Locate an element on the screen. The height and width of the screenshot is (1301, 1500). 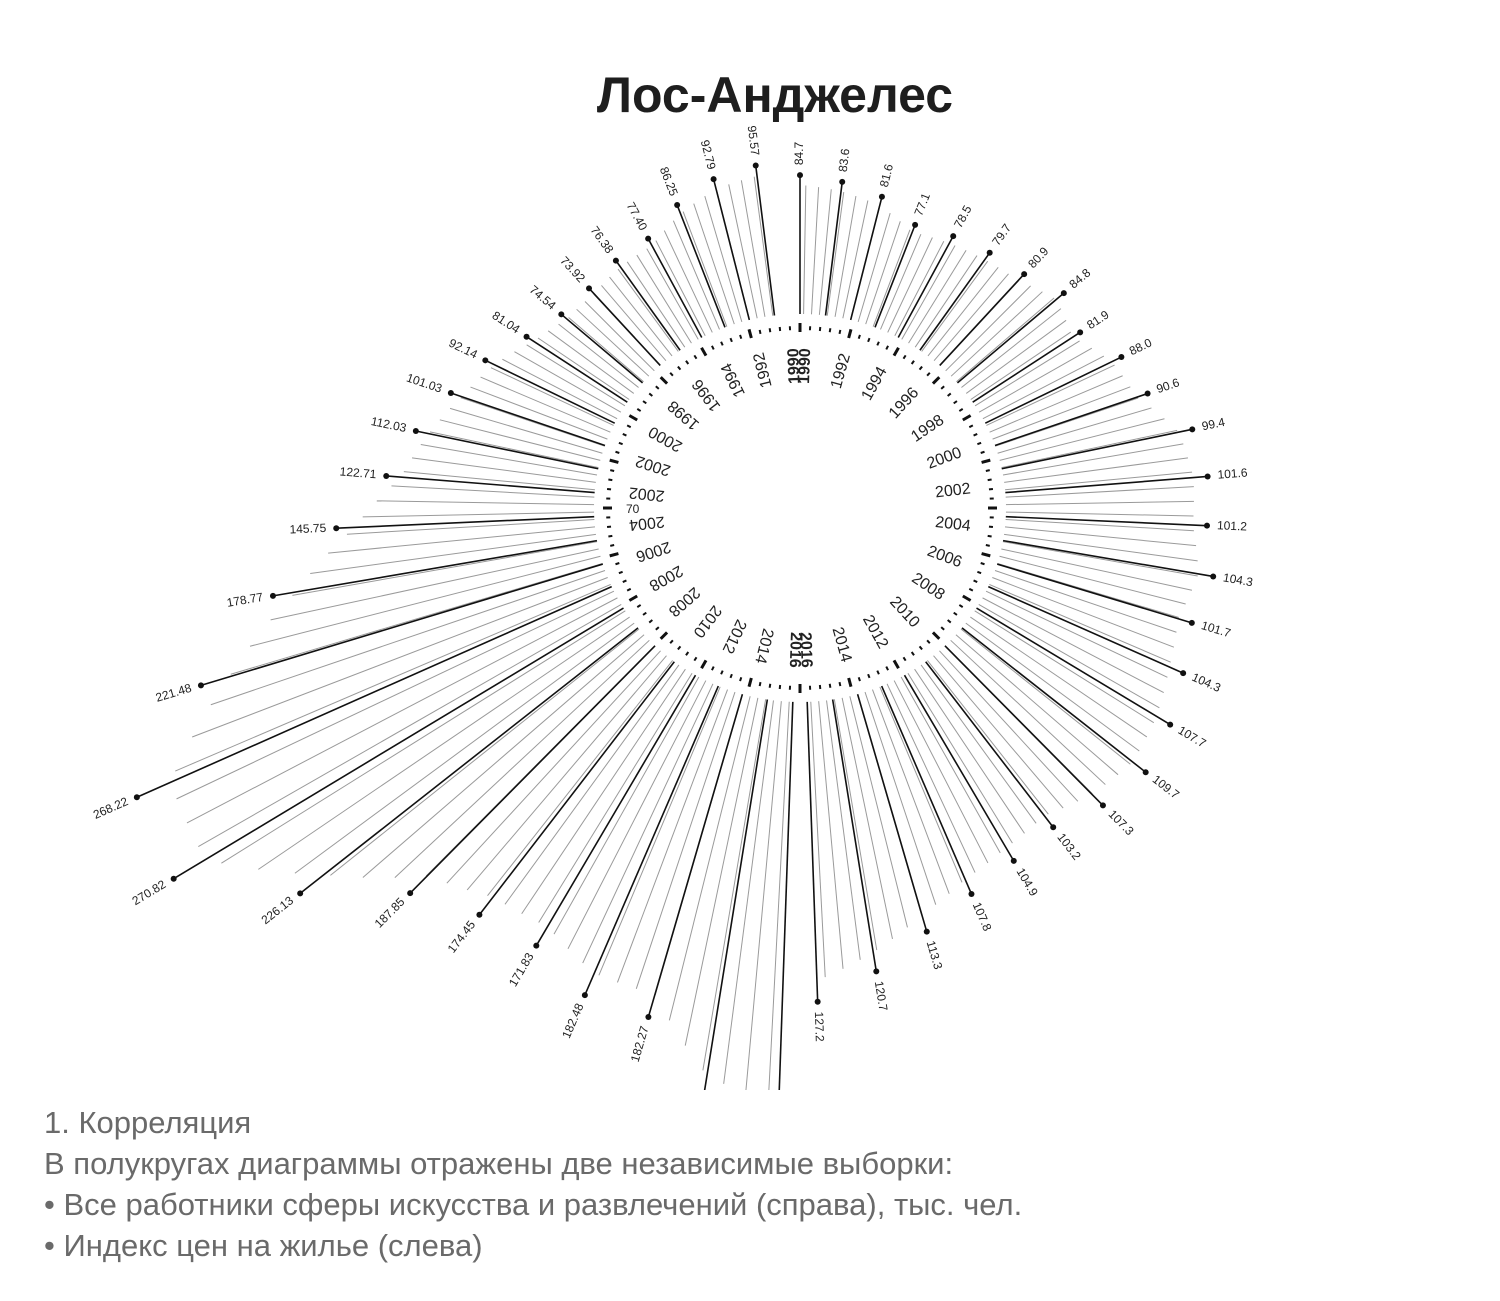
left-value-label-10: 112.03 is located at coordinates (389, 424).